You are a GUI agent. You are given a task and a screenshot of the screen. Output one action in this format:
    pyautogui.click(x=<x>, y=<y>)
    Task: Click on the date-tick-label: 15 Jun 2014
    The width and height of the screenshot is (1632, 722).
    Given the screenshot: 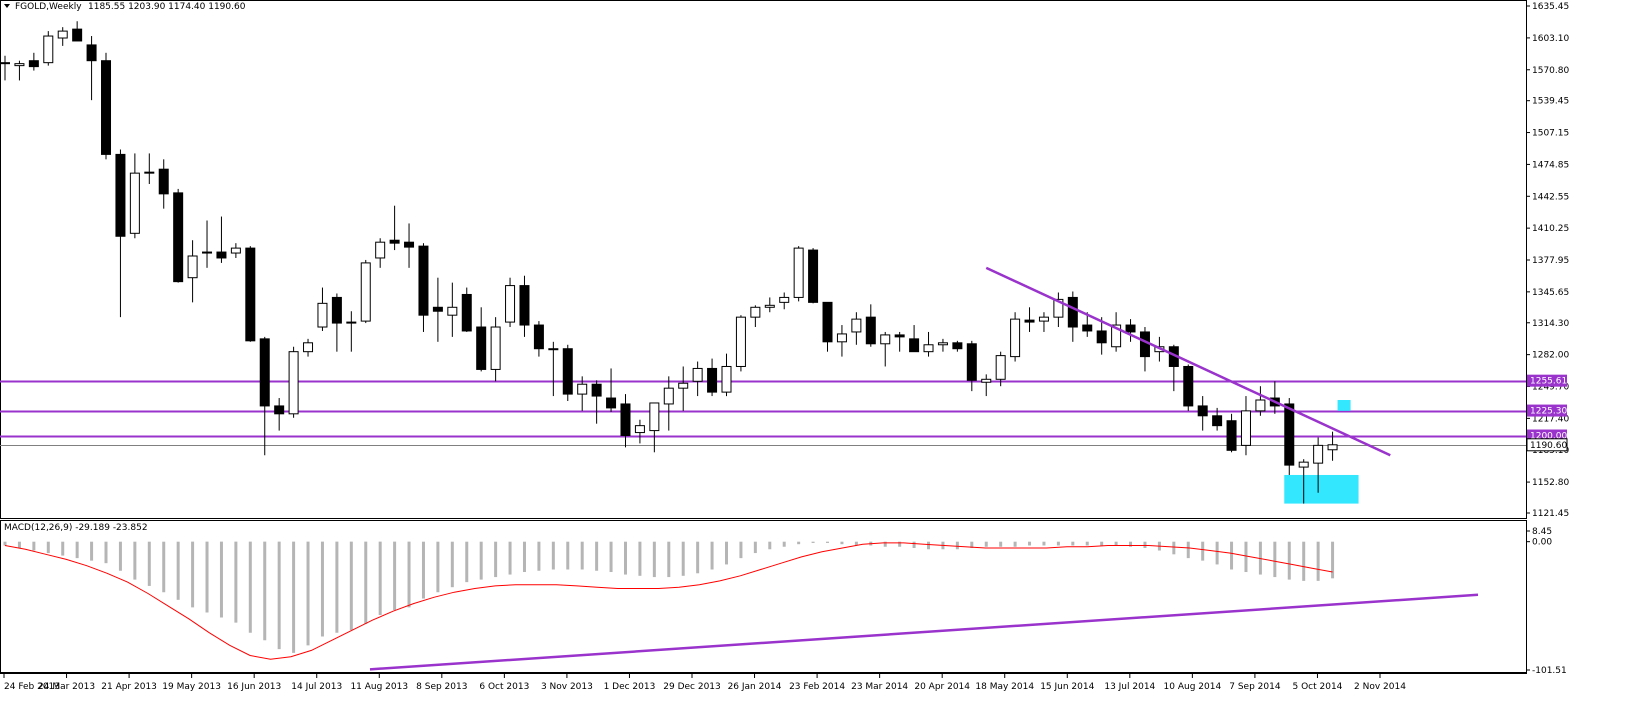 What is the action you would take?
    pyautogui.click(x=1067, y=687)
    